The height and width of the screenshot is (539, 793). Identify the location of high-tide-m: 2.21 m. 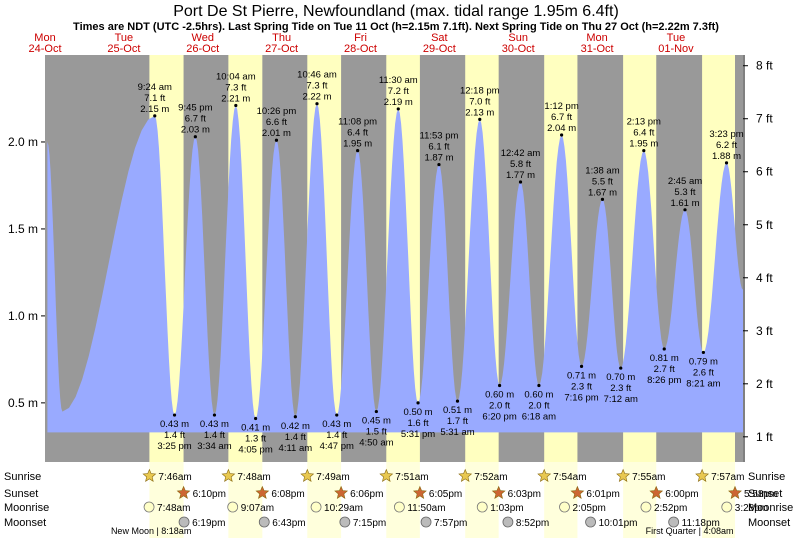
(235, 98).